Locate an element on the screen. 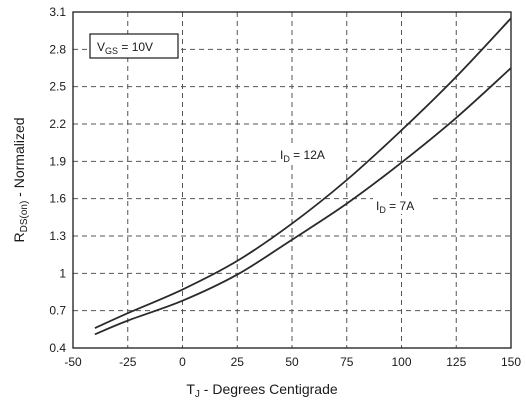 Image resolution: width=526 pixels, height=403 pixels. y-tick-label: 0.4 is located at coordinates (57, 348).